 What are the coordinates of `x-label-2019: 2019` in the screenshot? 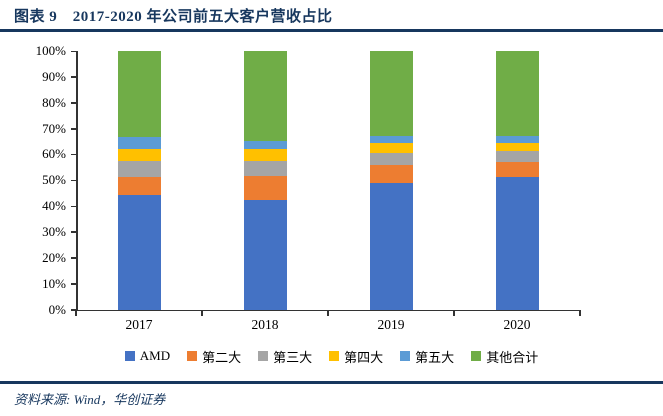 It's located at (391, 324).